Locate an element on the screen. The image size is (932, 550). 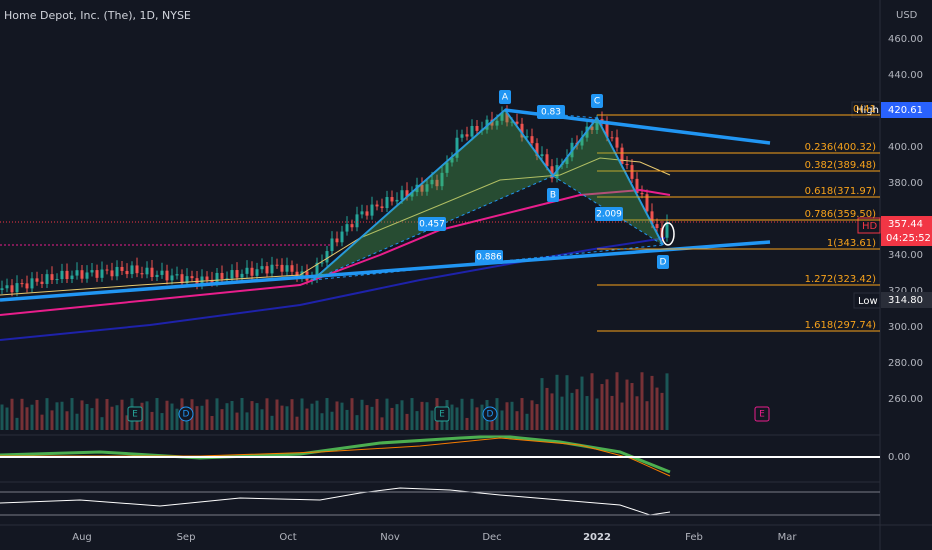
pattern-label-box is located at coordinates (489, 257).